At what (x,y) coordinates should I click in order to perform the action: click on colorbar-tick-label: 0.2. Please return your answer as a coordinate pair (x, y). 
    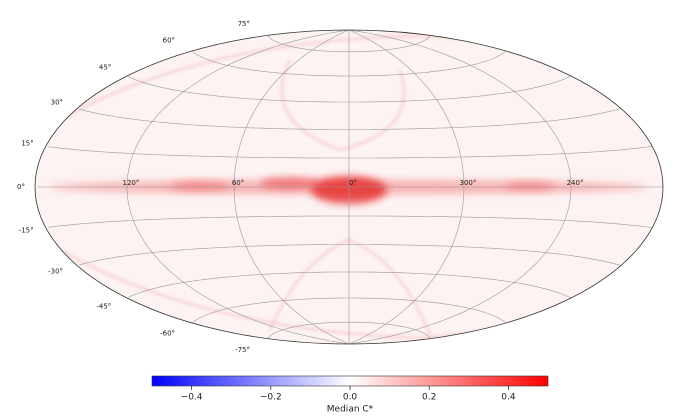
    Looking at the image, I should click on (429, 398).